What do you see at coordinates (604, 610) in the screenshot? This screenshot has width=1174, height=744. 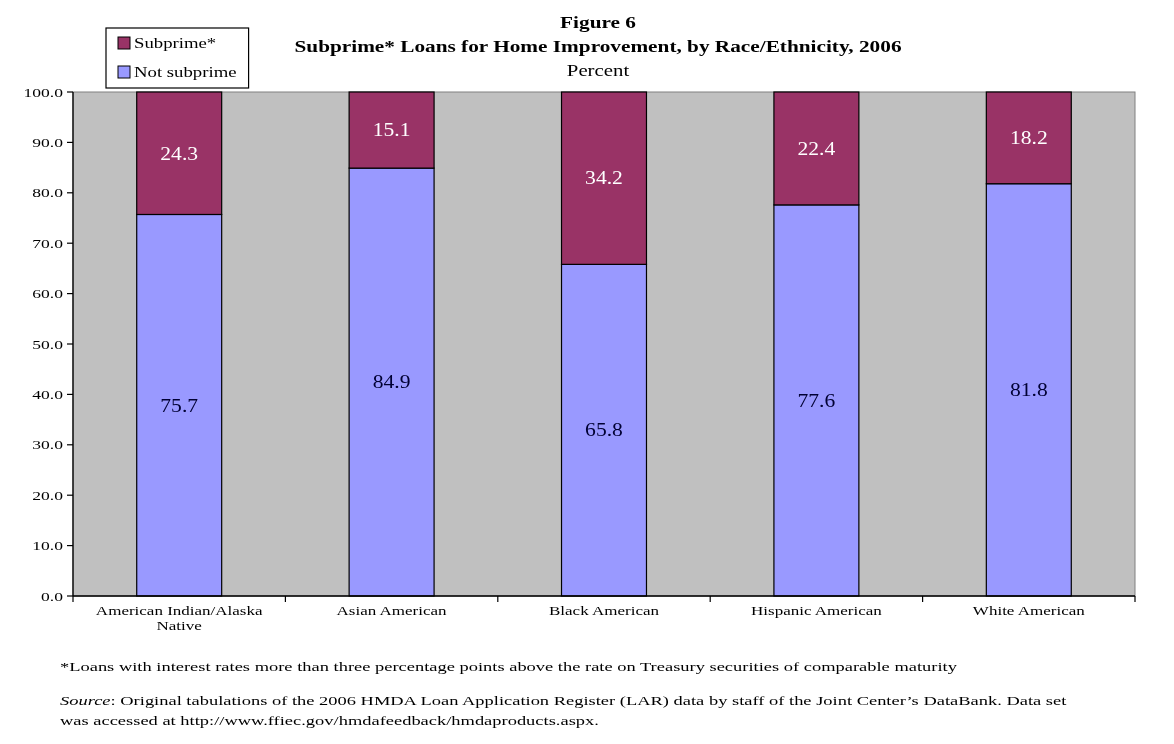 I see `x-tick-label: Black American` at bounding box center [604, 610].